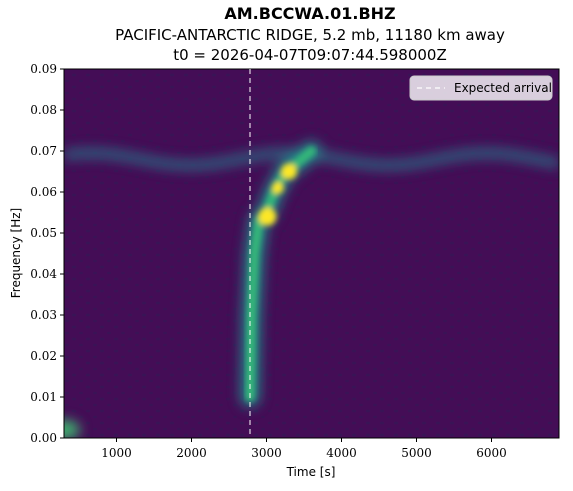 The image size is (573, 491). What do you see at coordinates (310, 13) in the screenshot?
I see `chart-title: AM.BCCWA.01.BHZ` at bounding box center [310, 13].